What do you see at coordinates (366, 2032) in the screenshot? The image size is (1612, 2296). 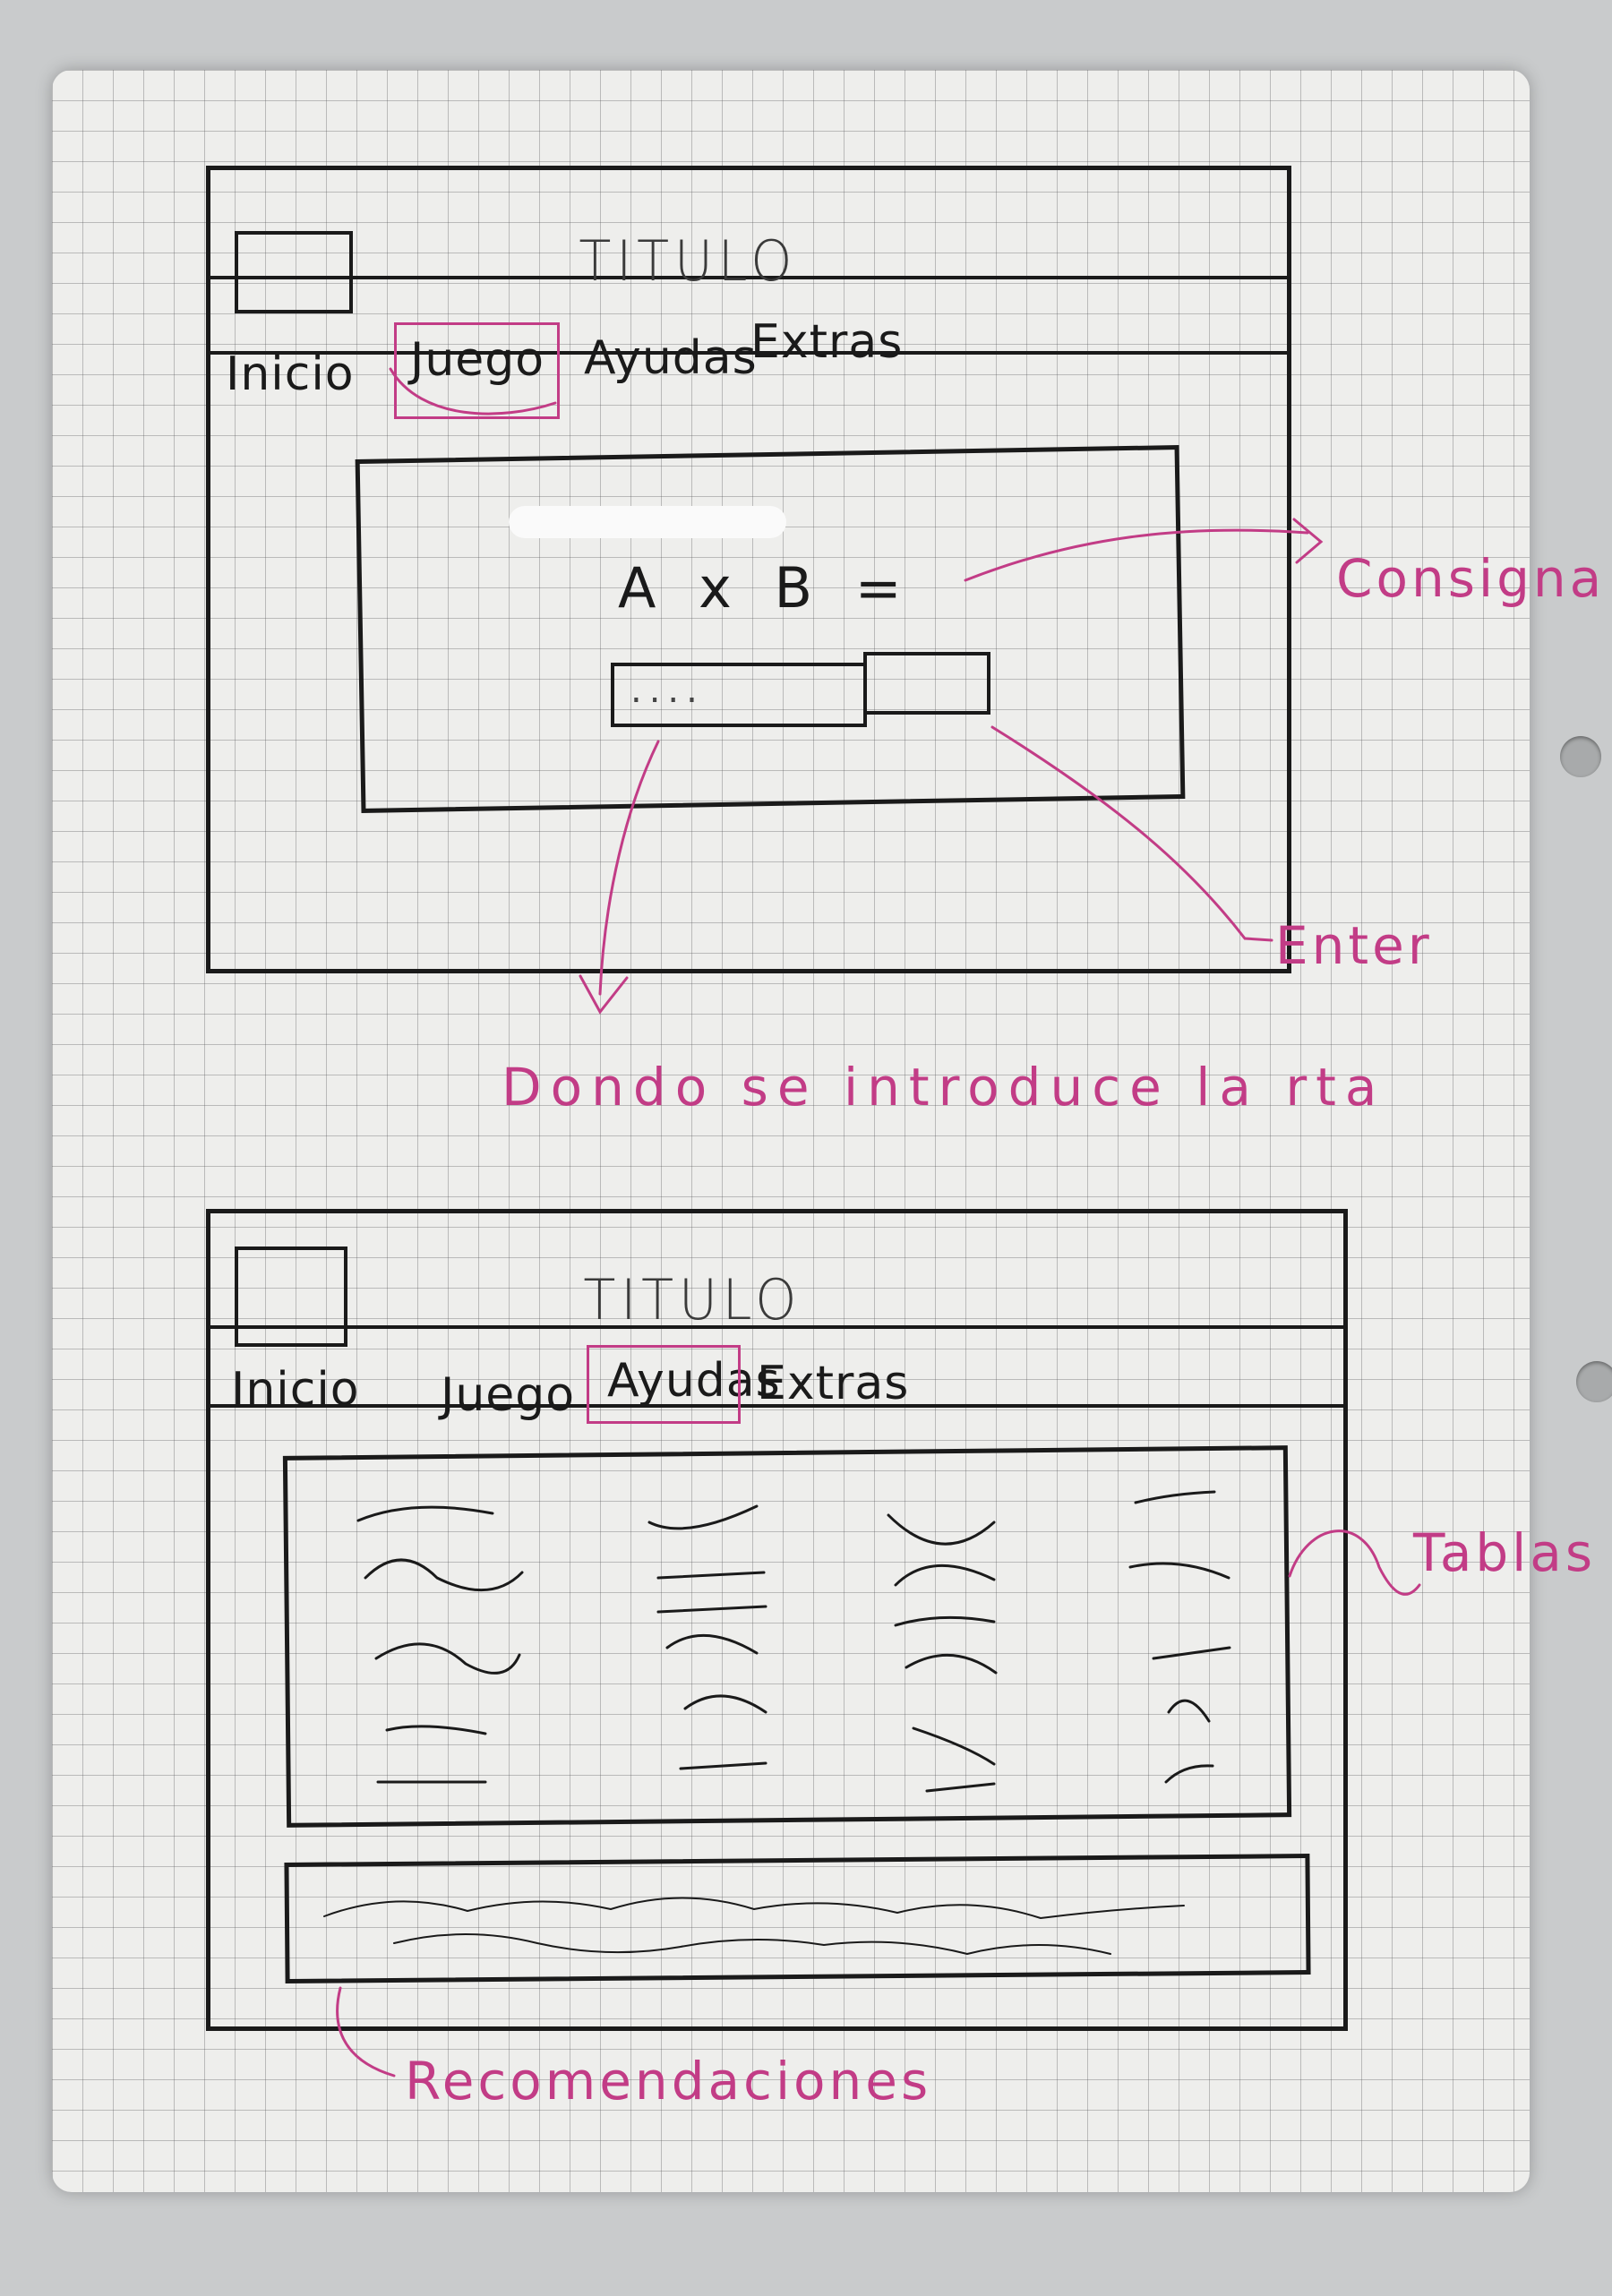 I see `arrow-recomendaciones` at bounding box center [366, 2032].